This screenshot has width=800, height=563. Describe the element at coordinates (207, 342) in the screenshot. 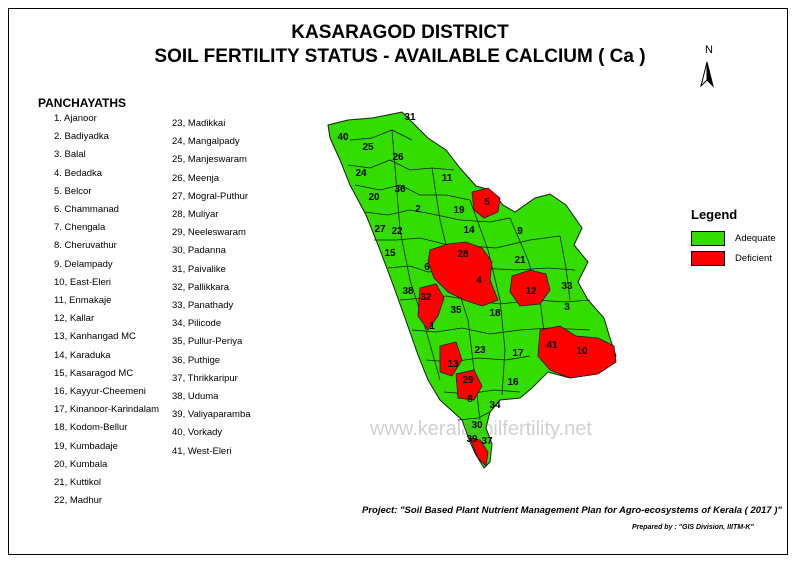

I see `panchayath-entry: 35, Pullur-Periya` at that location.